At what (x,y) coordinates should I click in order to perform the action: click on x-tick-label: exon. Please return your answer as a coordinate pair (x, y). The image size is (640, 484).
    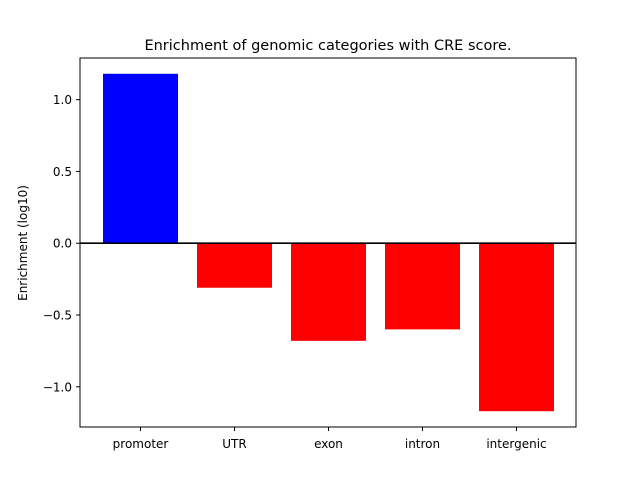
    Looking at the image, I should click on (328, 444).